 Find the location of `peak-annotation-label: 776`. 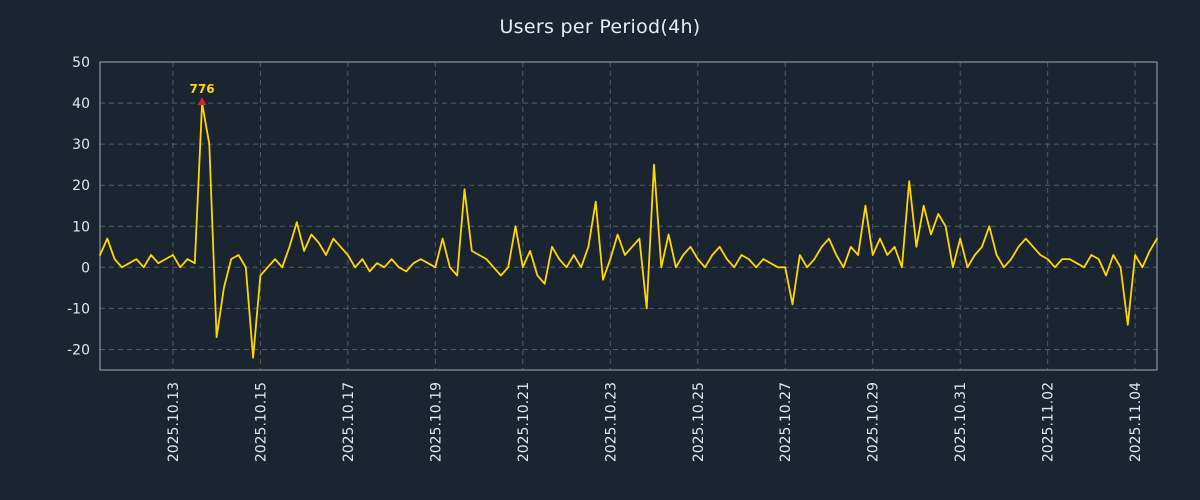

peak-annotation-label: 776 is located at coordinates (202, 89).